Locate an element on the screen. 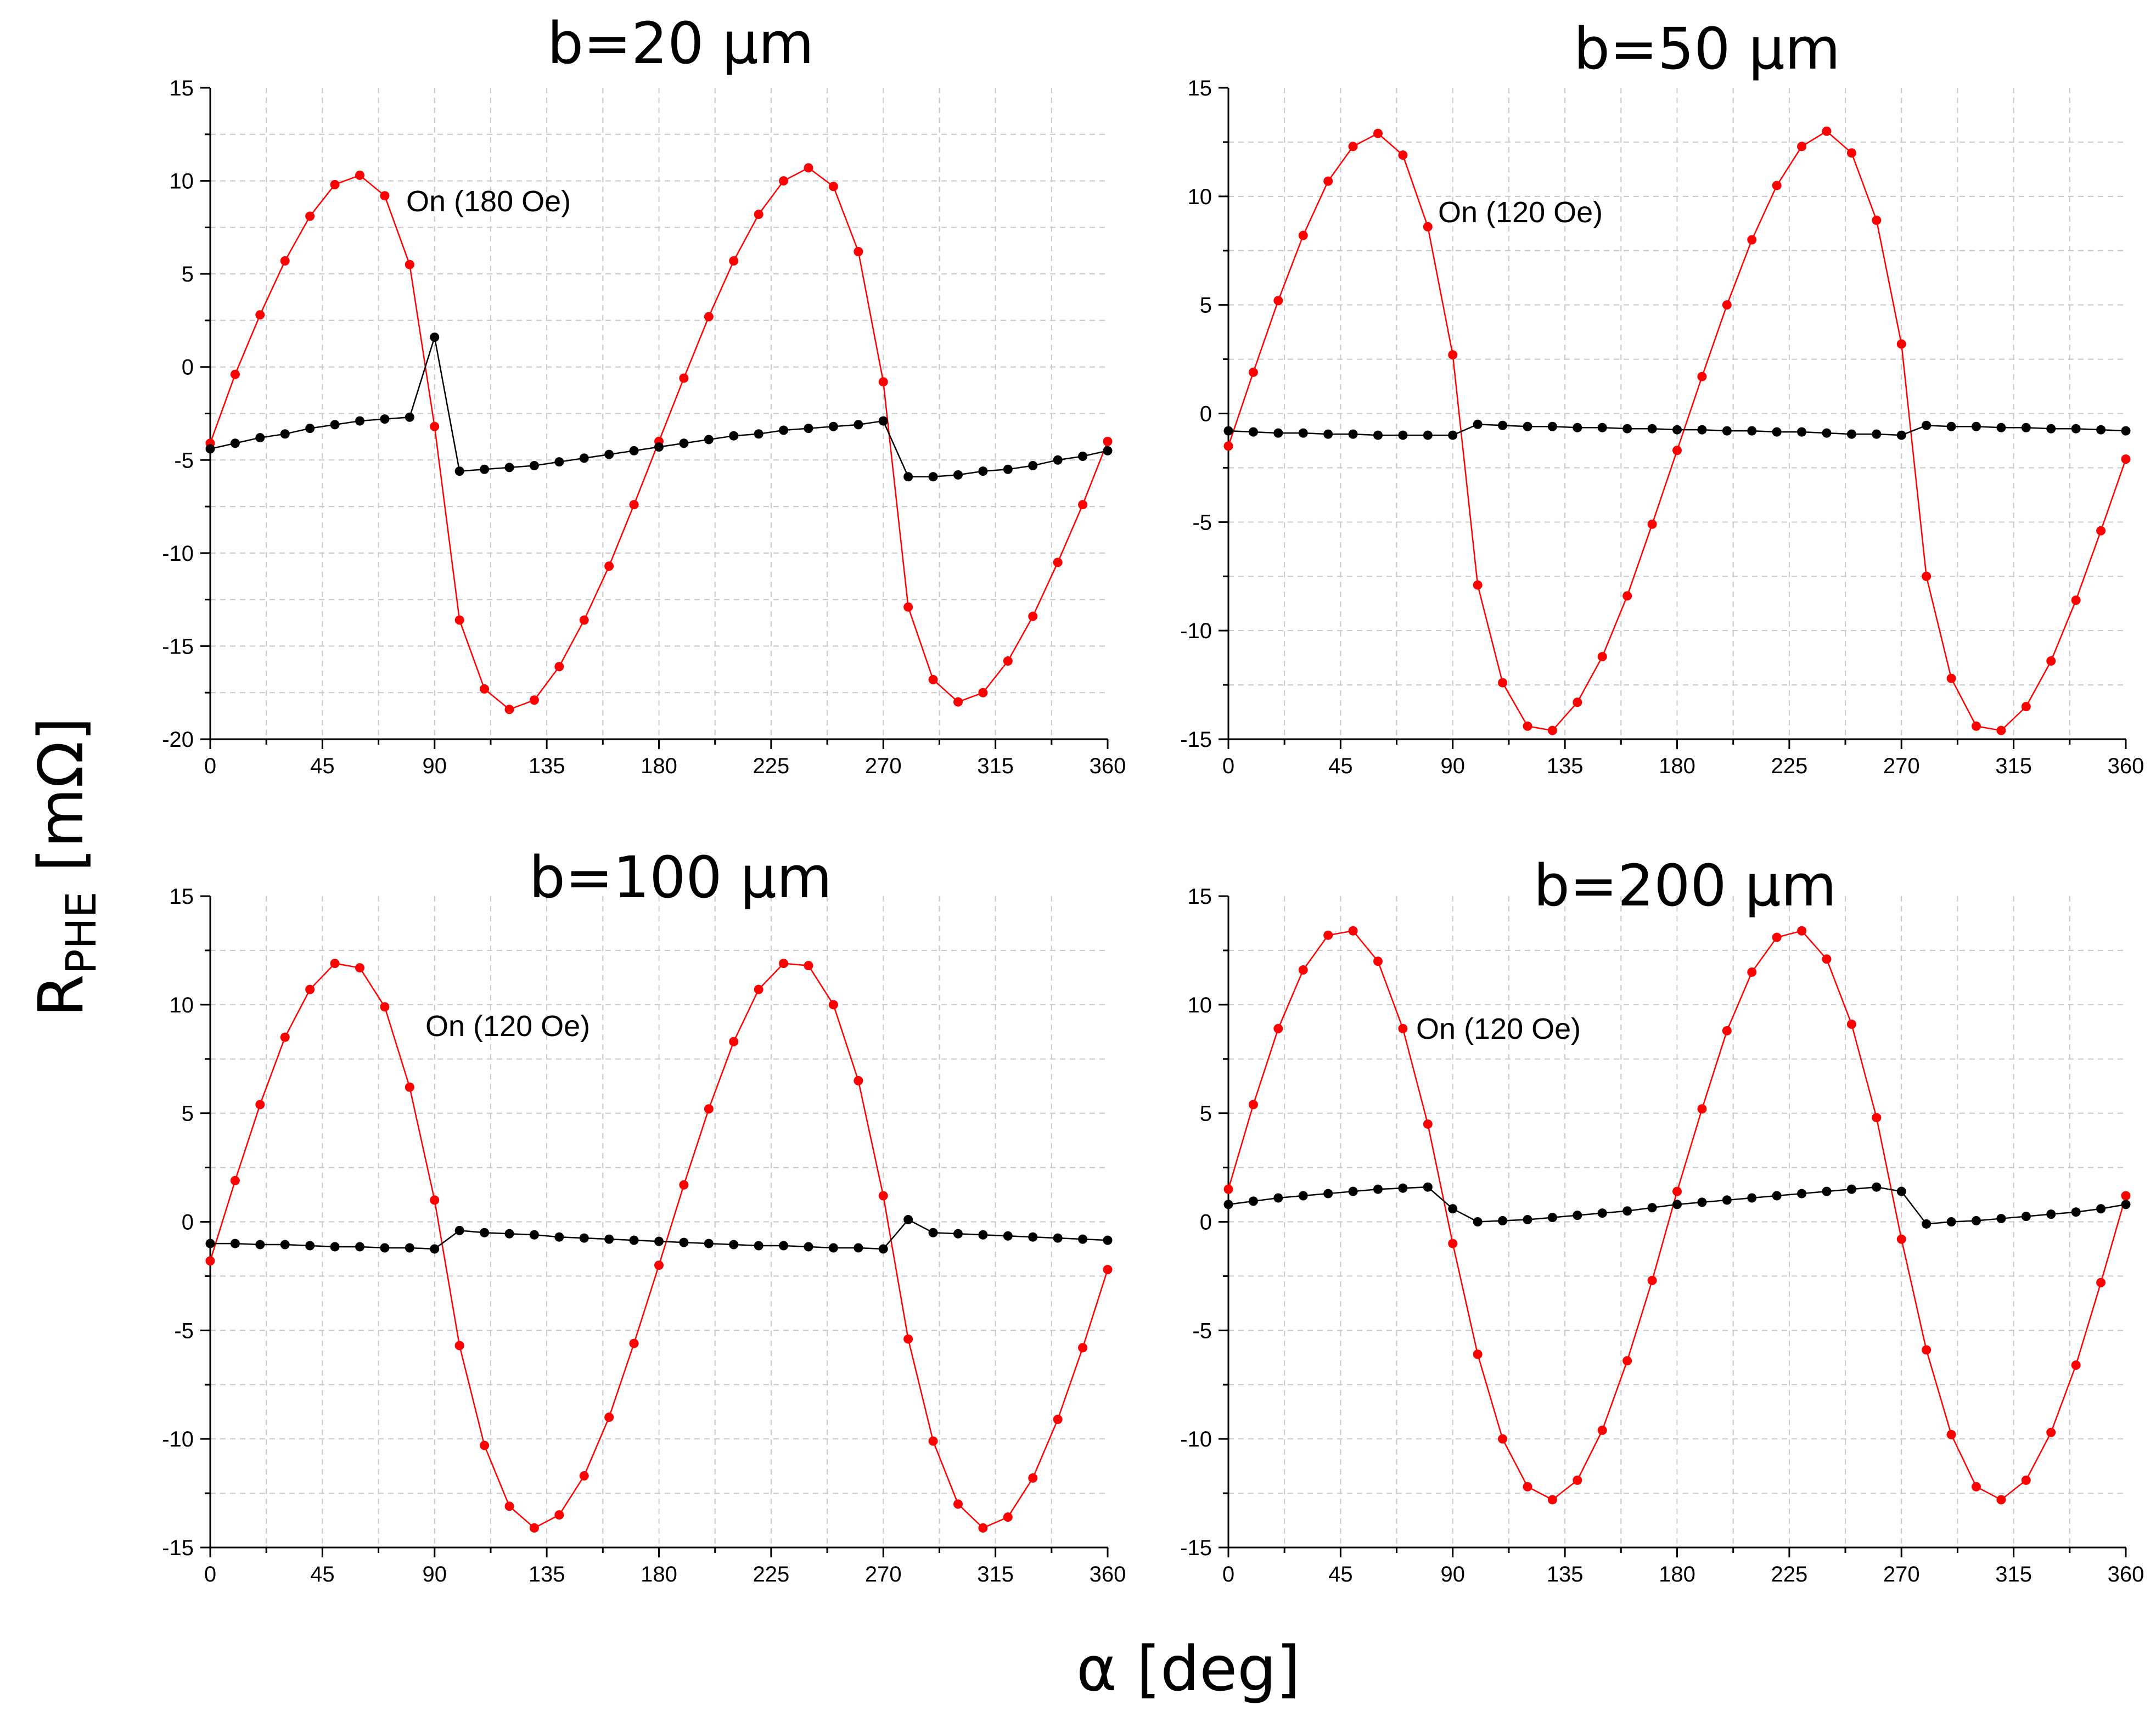 This screenshot has height=1722, width=2156. annotation: On (120 Oe) is located at coordinates (1520, 212).